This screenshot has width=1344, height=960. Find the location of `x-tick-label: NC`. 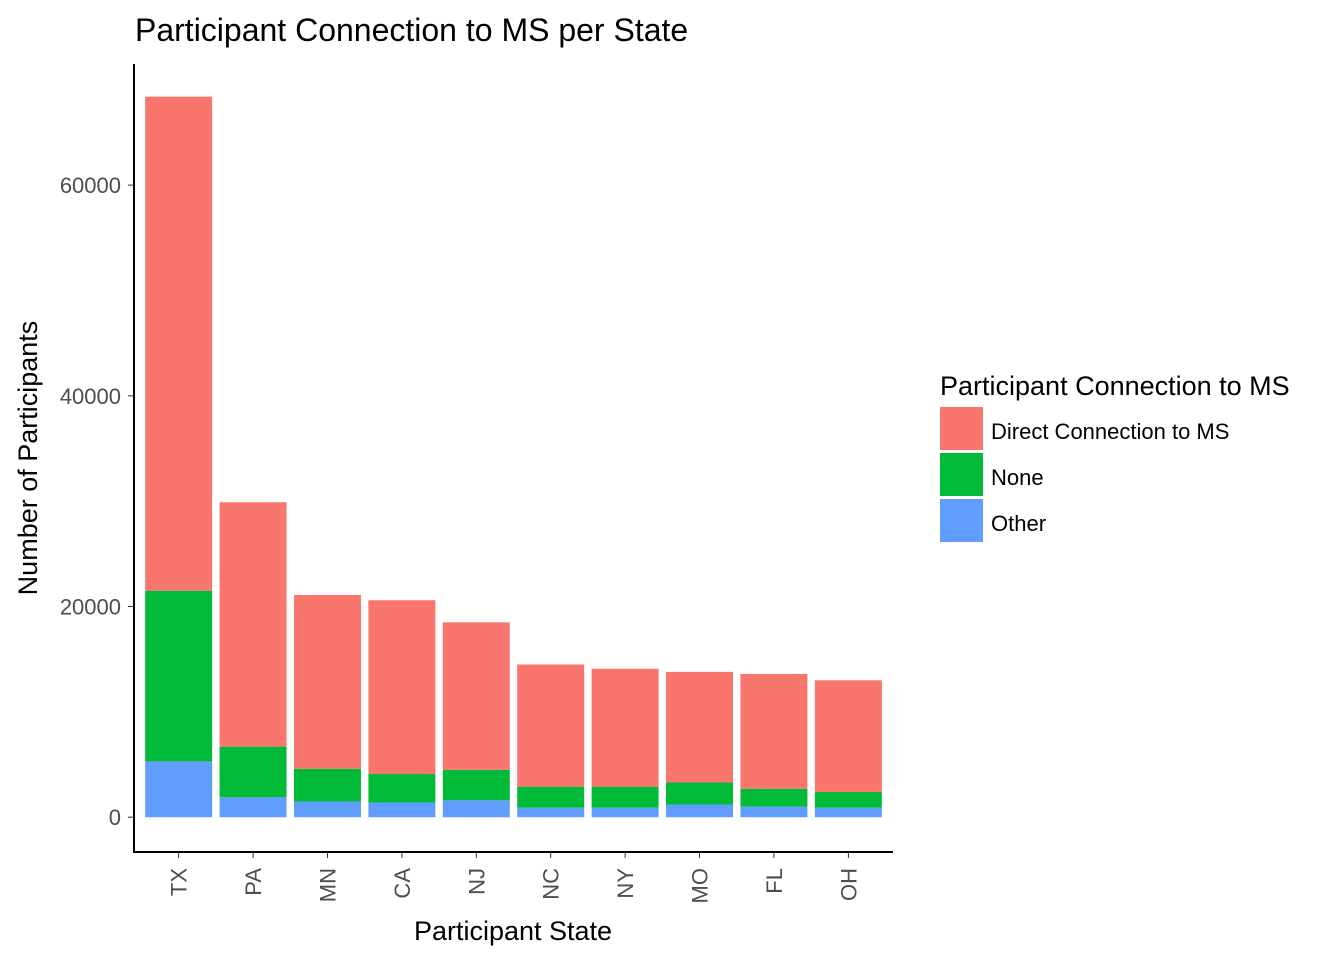

x-tick-label: NC is located at coordinates (551, 884).